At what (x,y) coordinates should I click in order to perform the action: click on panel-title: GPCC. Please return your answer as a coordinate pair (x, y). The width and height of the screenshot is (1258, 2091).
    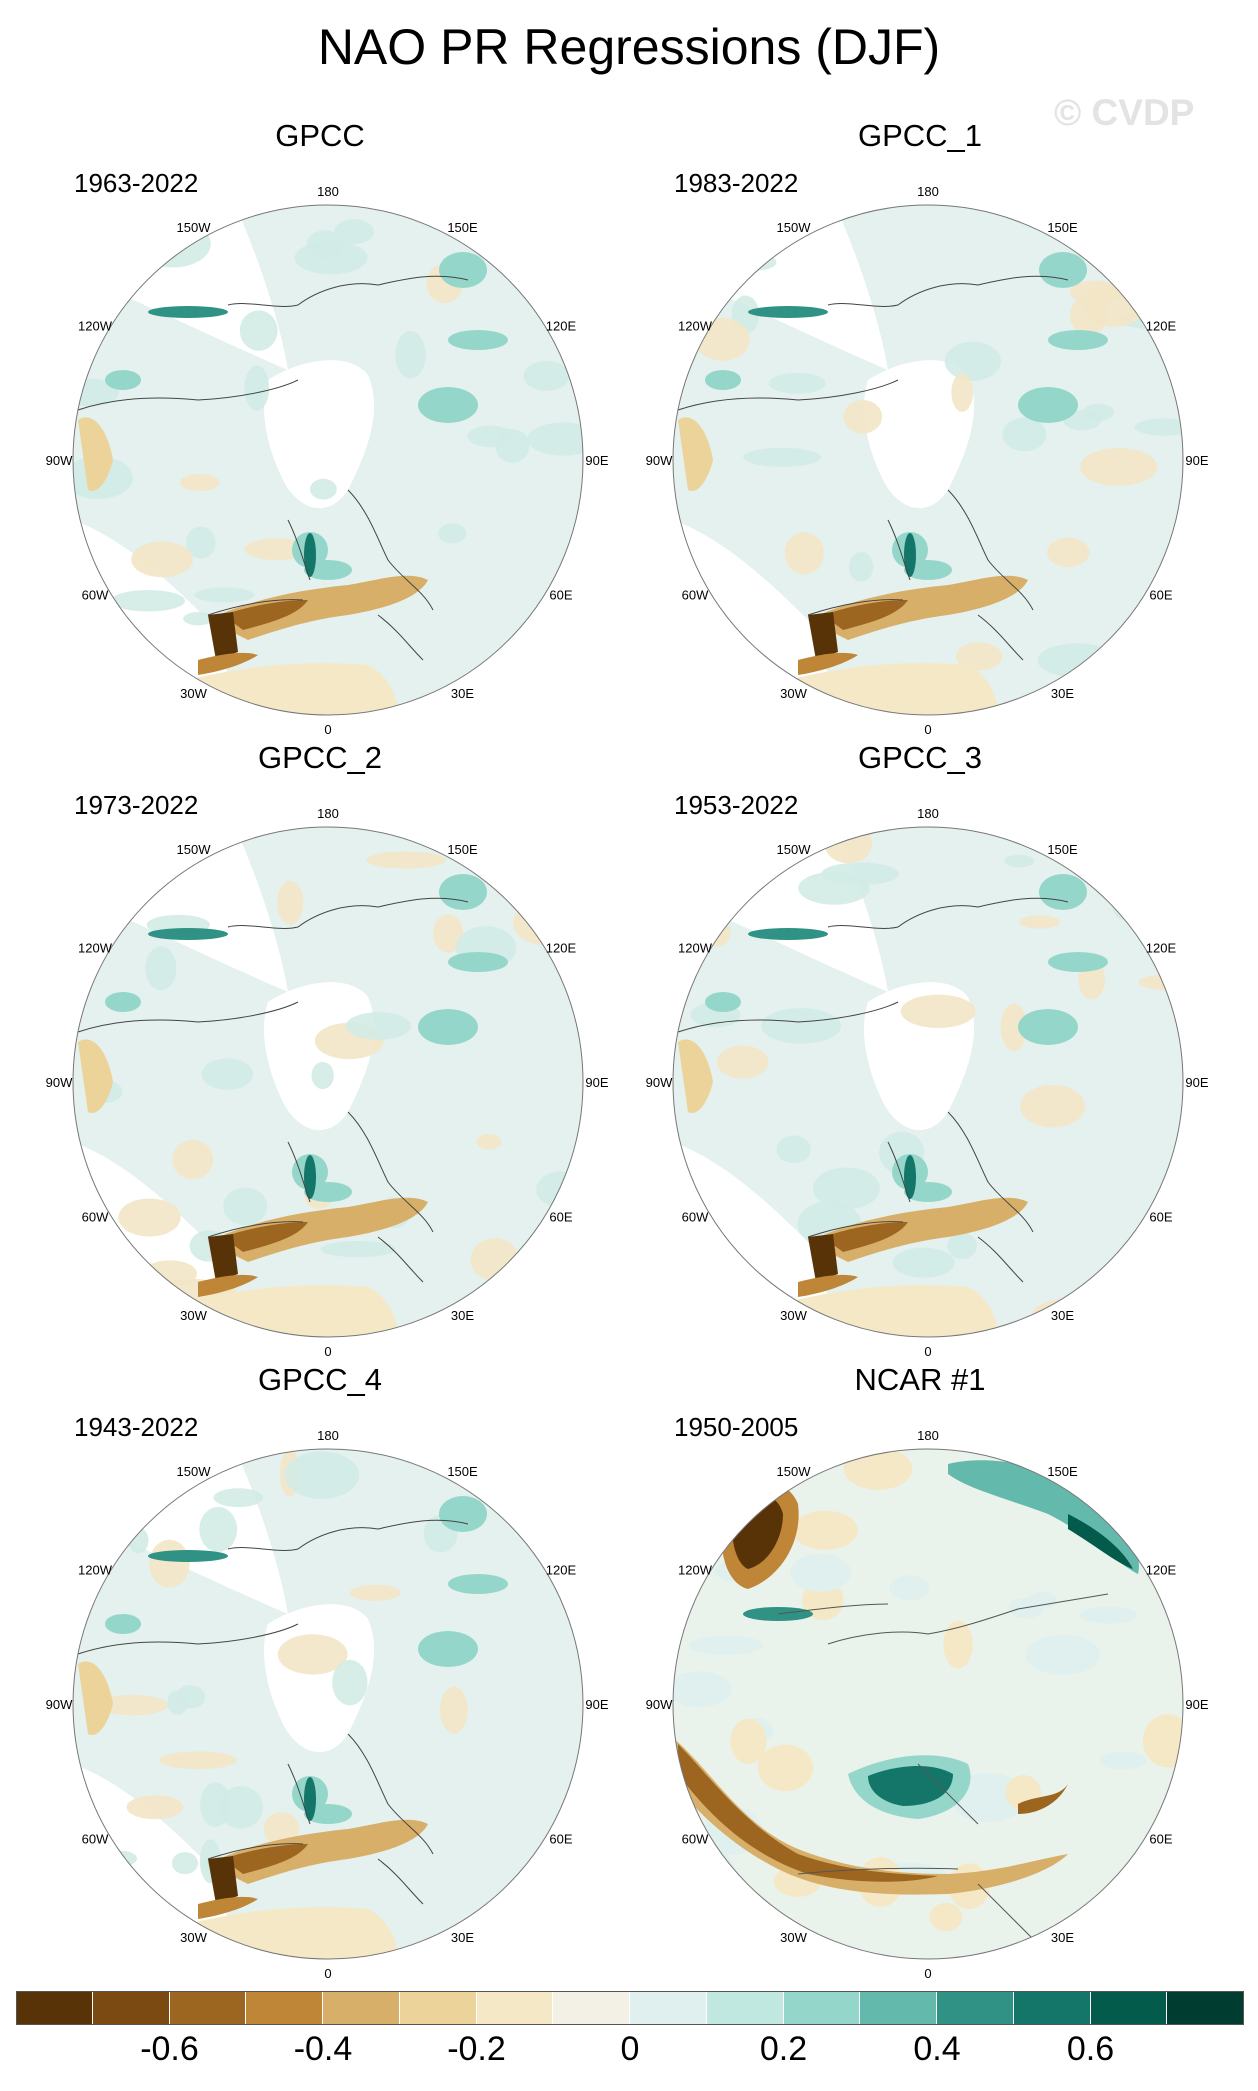
    Looking at the image, I should click on (320, 135).